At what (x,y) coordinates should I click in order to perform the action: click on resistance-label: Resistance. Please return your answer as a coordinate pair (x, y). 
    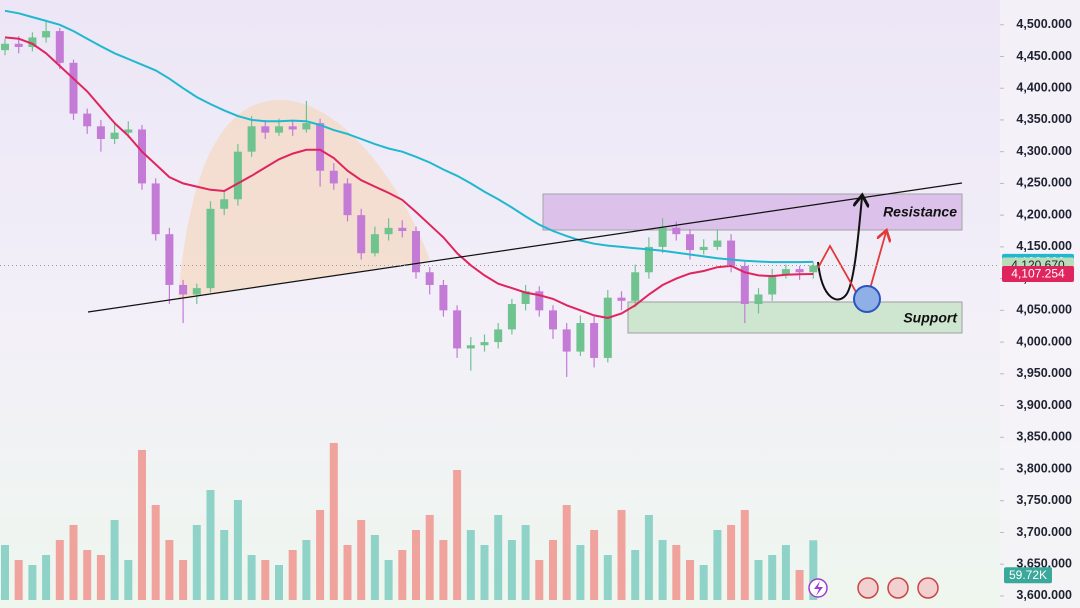
    Looking at the image, I should click on (920, 212).